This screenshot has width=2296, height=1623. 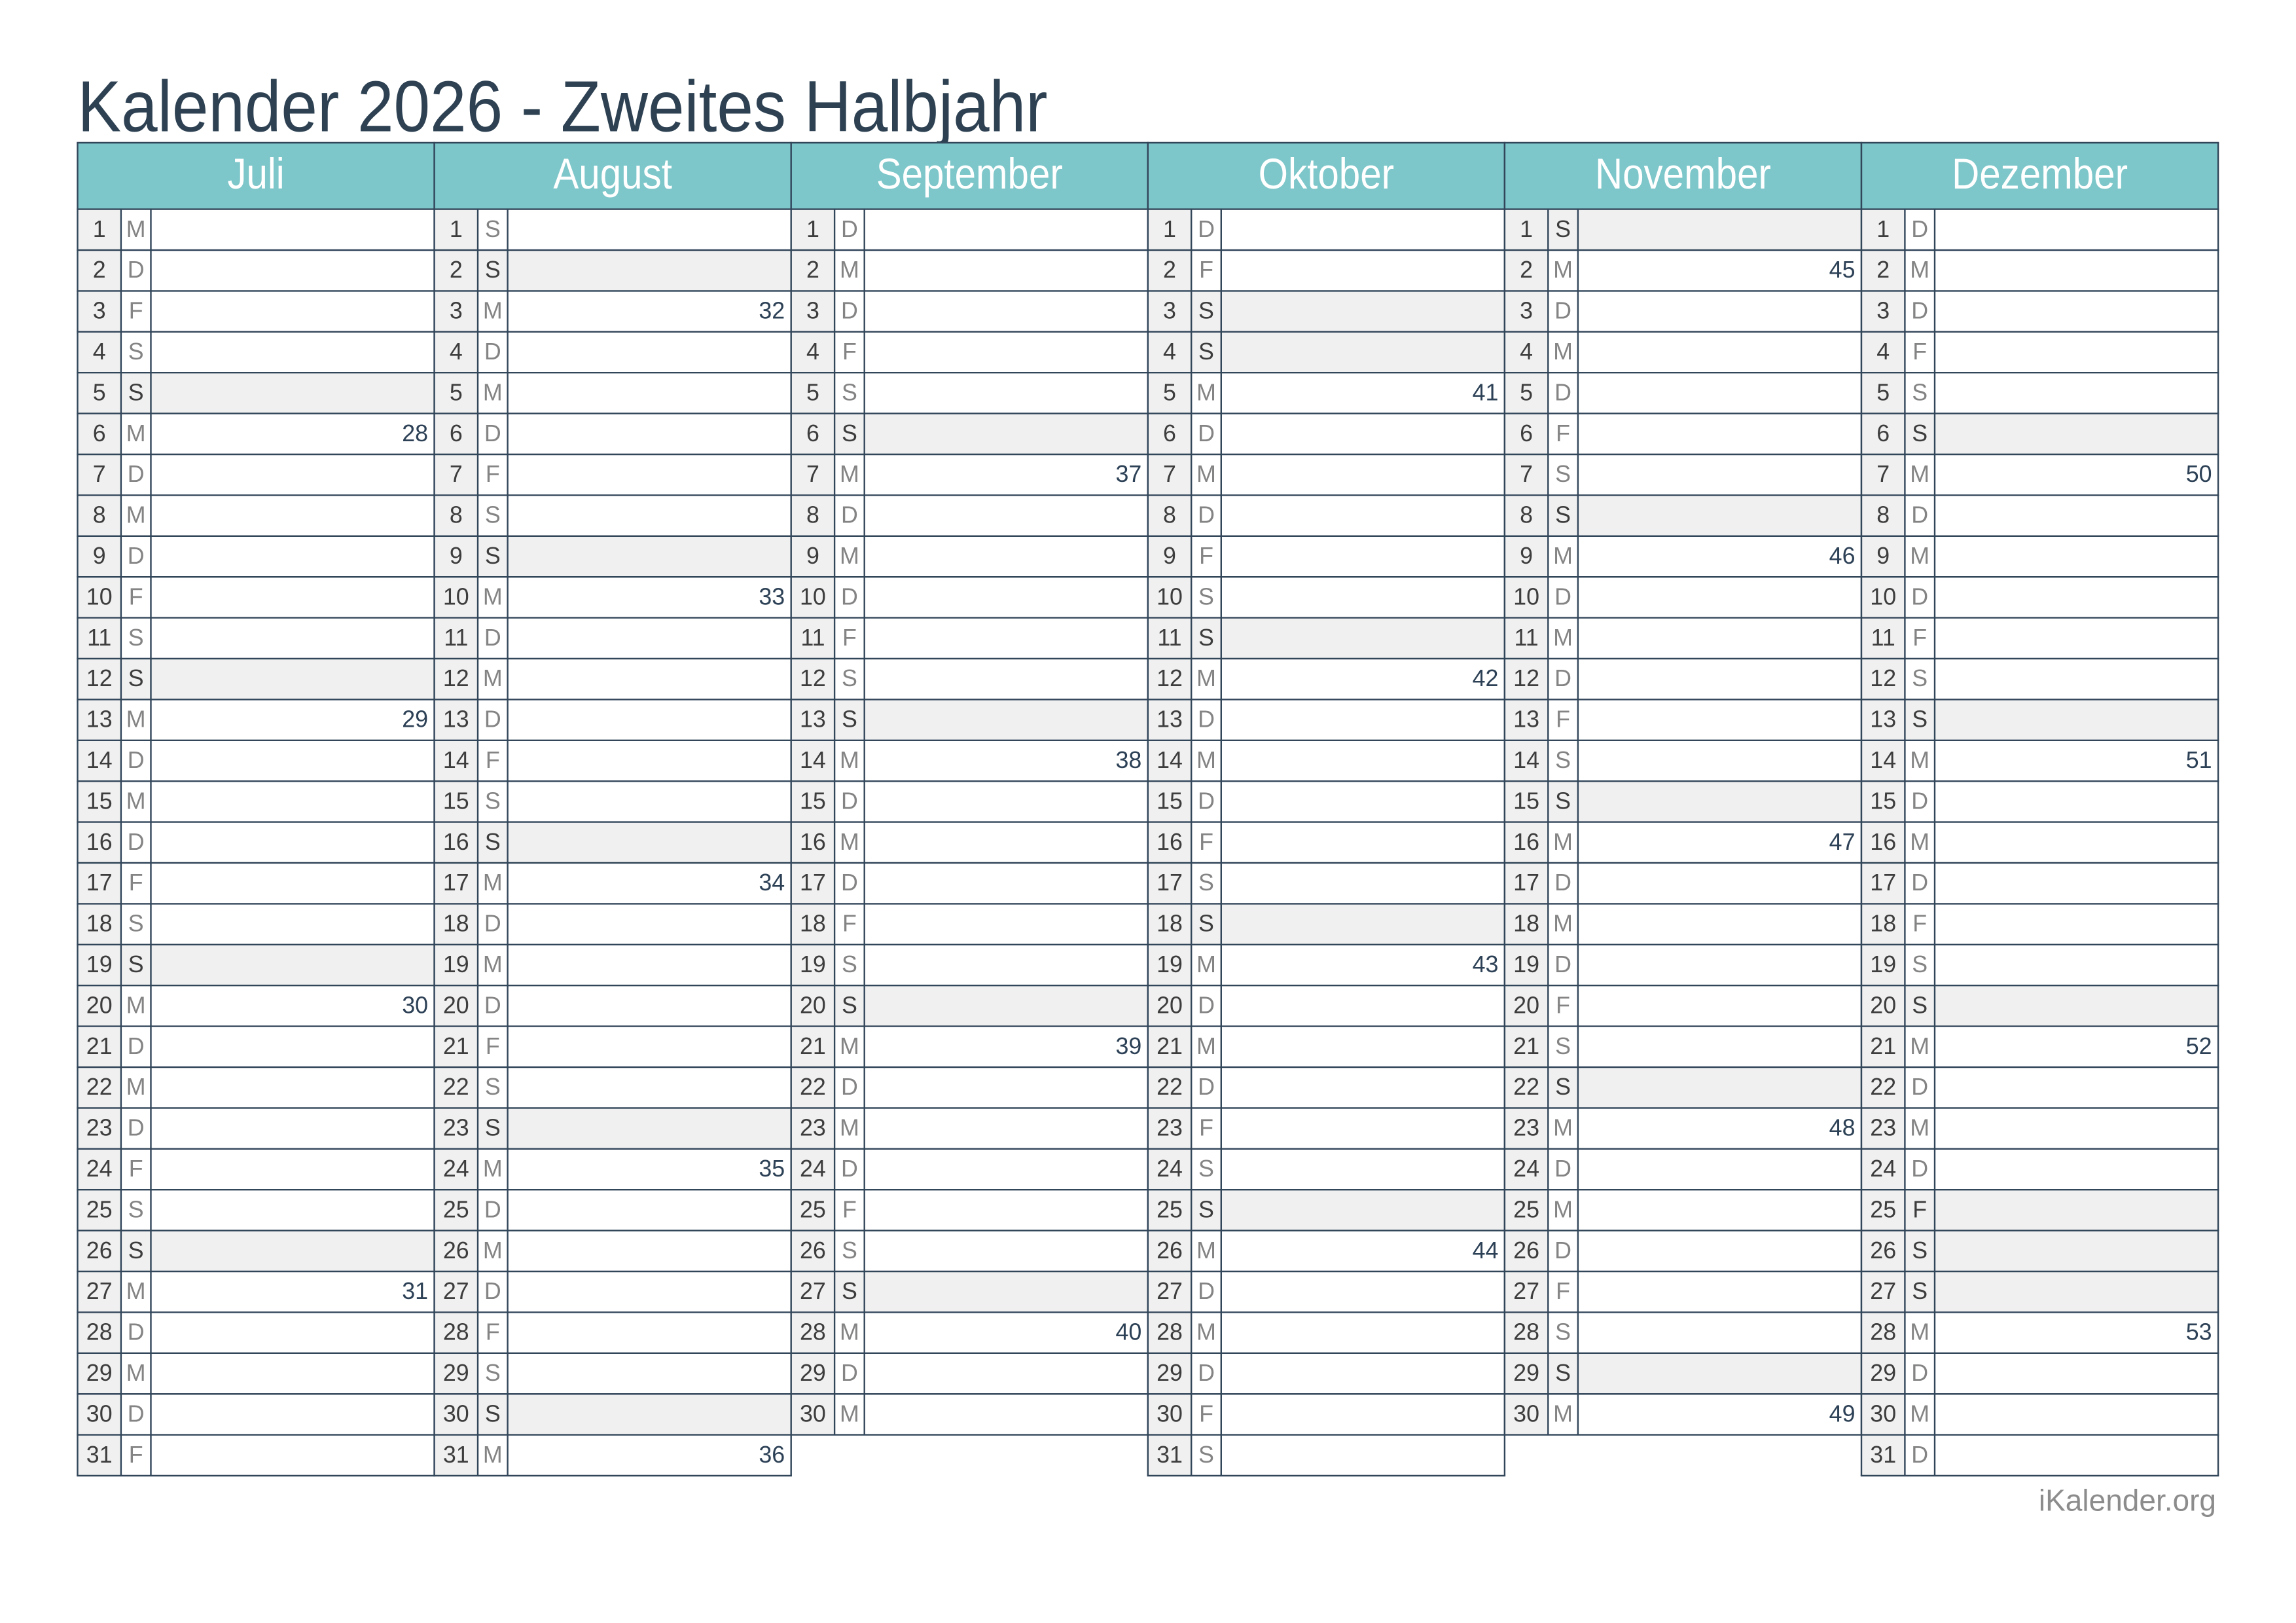 I want to click on svg-text: 2, so click(x=1169, y=270).